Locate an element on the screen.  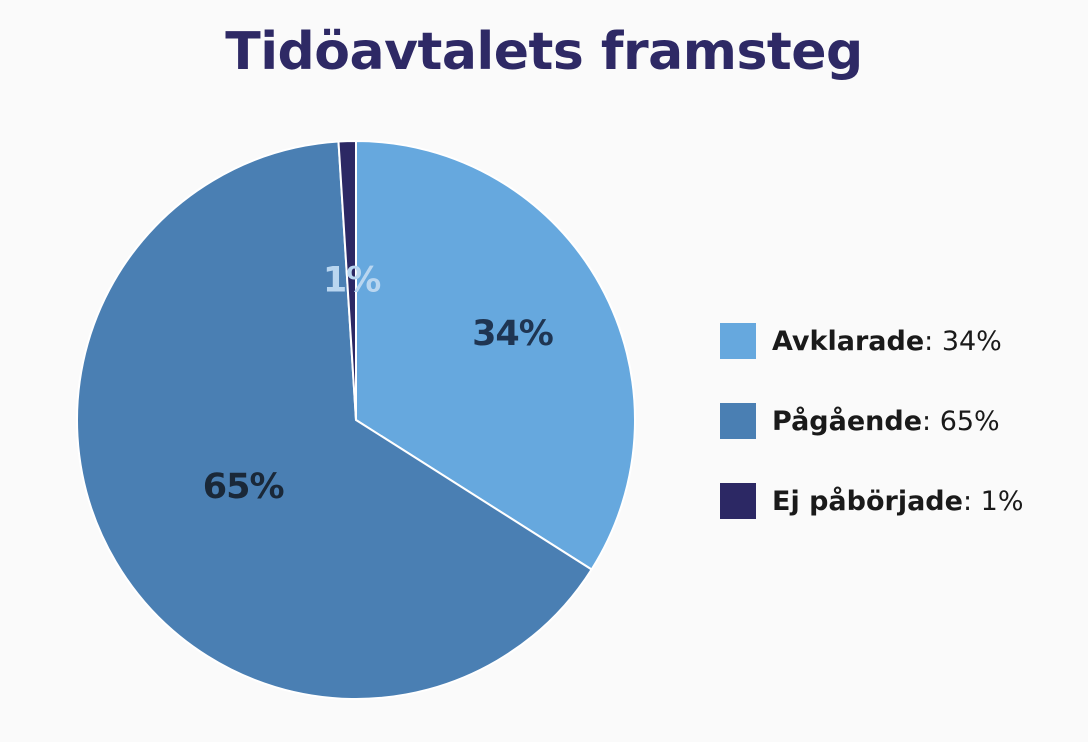
legend-value-avklarade: 34% is located at coordinates (971, 341).